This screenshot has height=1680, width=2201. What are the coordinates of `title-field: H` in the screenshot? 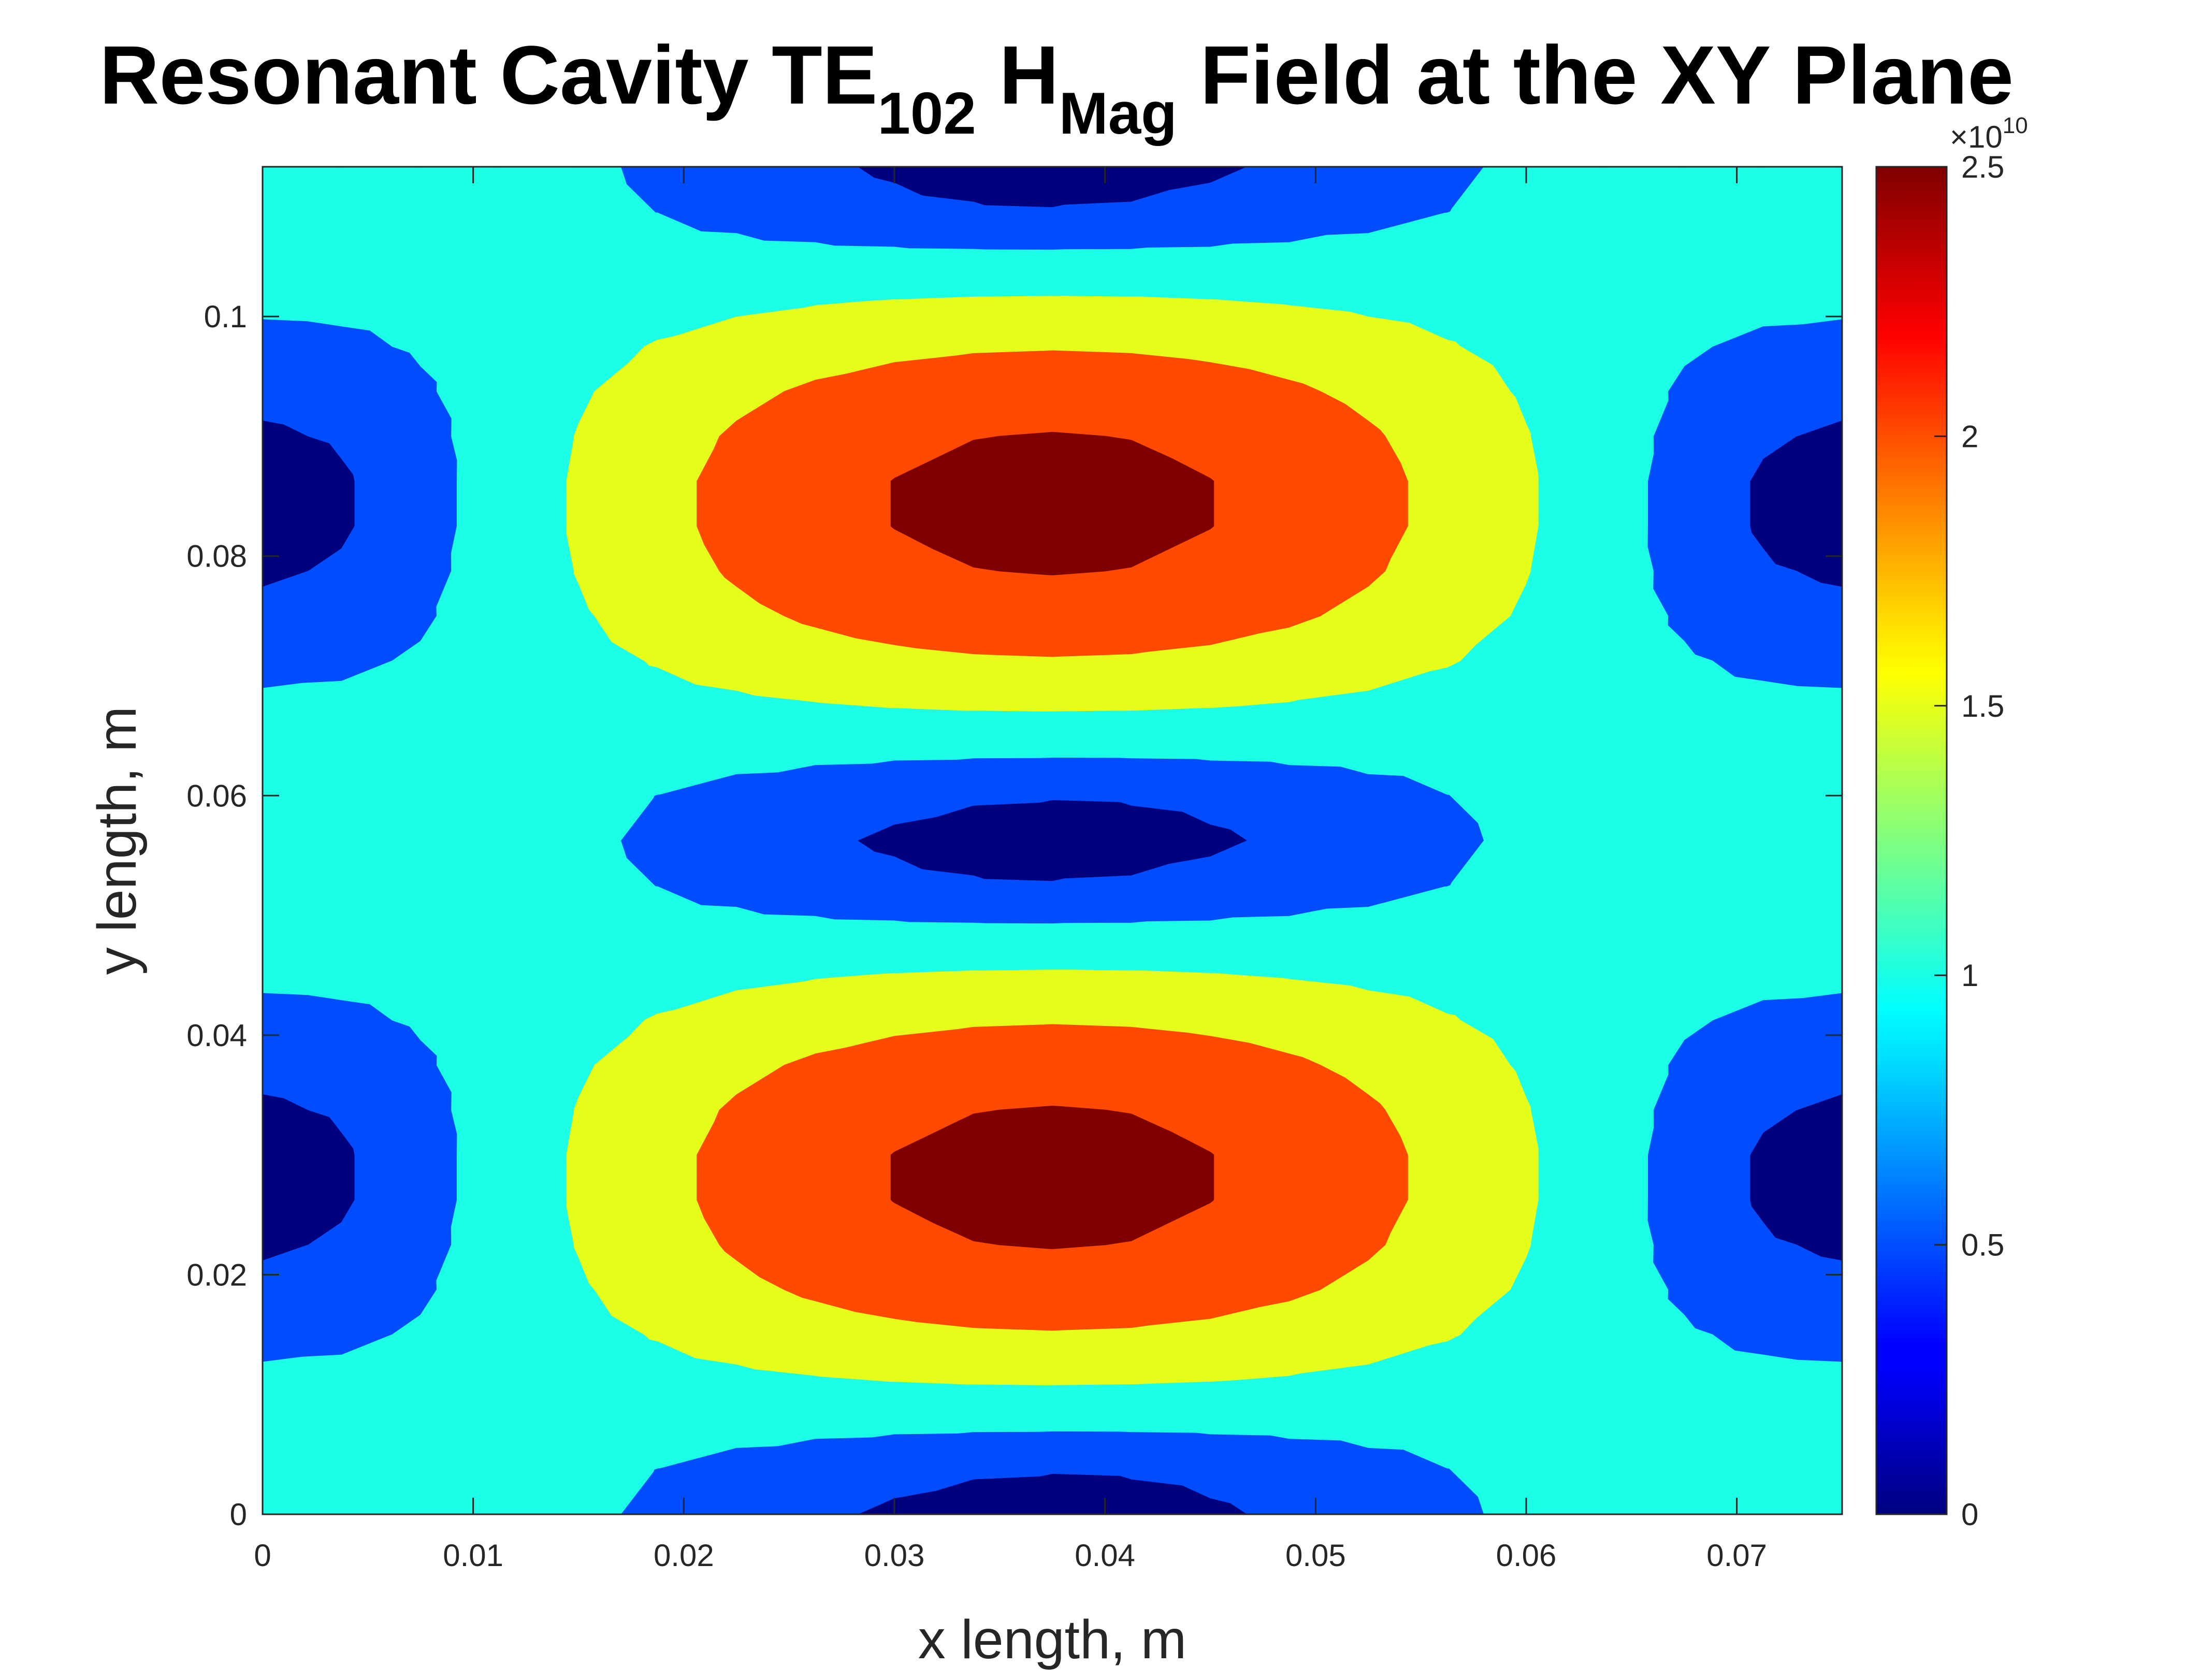 It's located at (1017, 74).